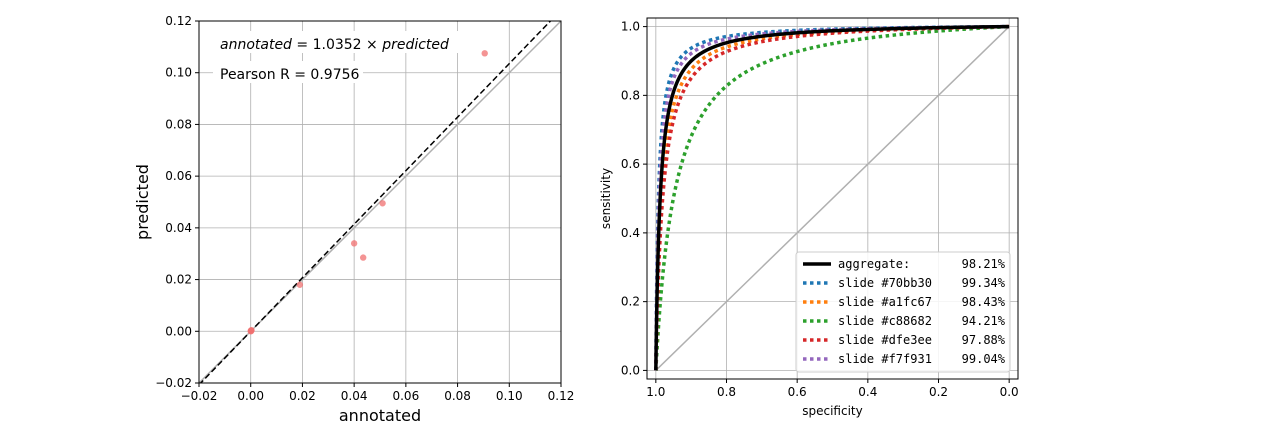  What do you see at coordinates (290, 75) in the screenshot?
I see `pearson-label: Pearson R = 0.9756` at bounding box center [290, 75].